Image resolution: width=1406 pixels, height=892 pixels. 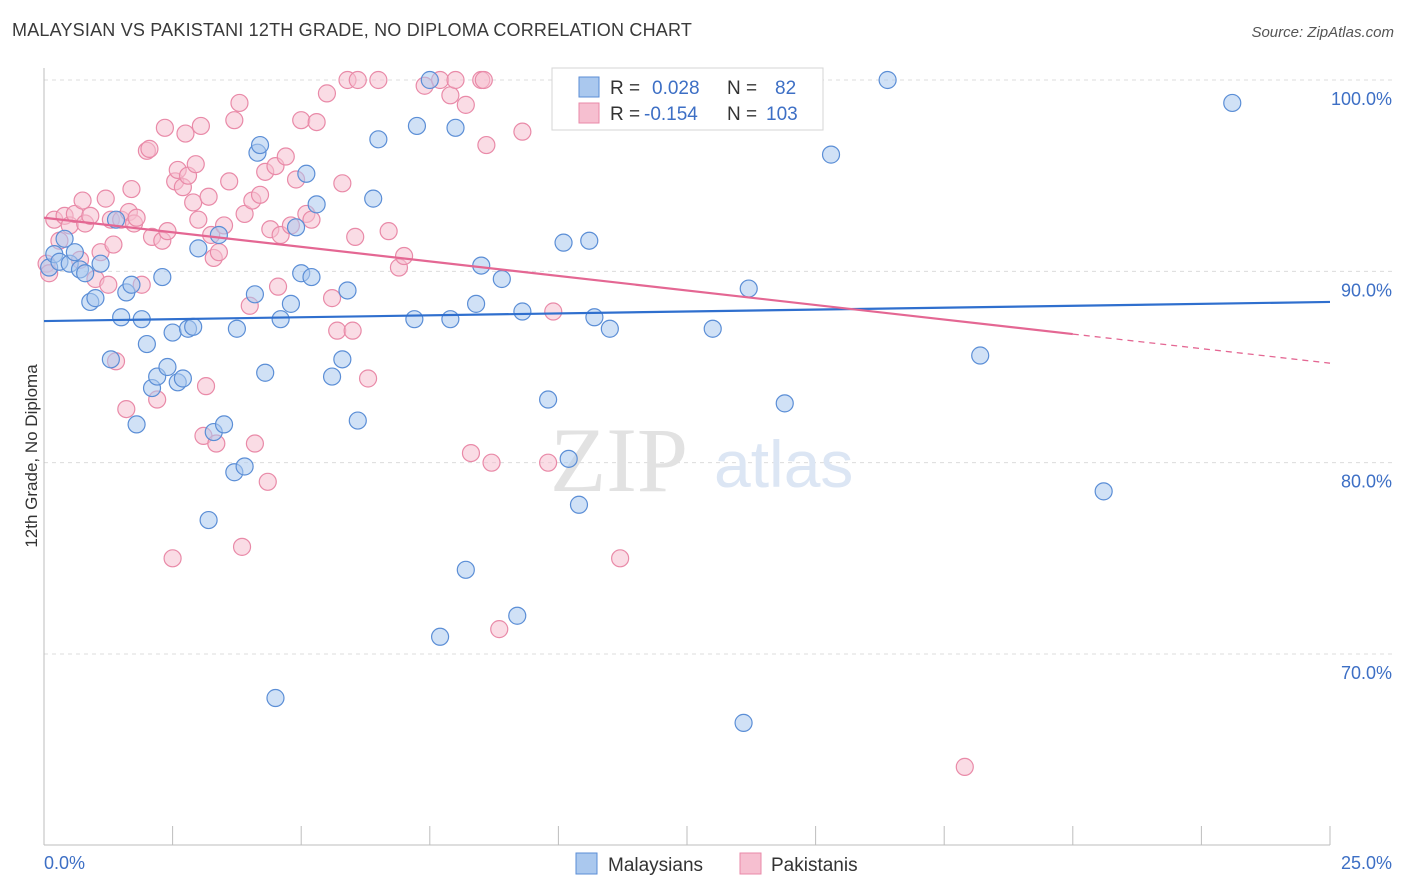 I want to click on x-tick-label-max: 25.0%, so click(x=1366, y=863).